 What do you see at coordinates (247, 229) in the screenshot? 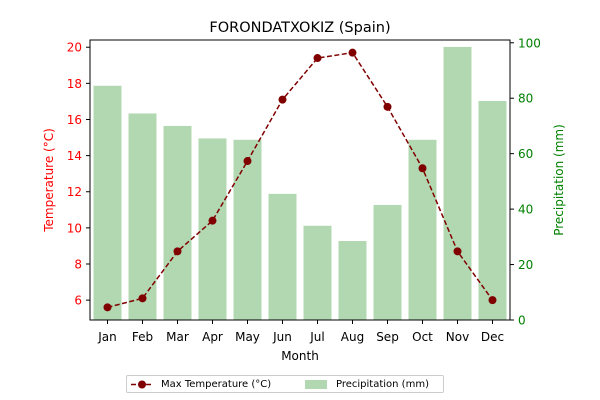
I see `precipitation-bar-may` at bounding box center [247, 229].